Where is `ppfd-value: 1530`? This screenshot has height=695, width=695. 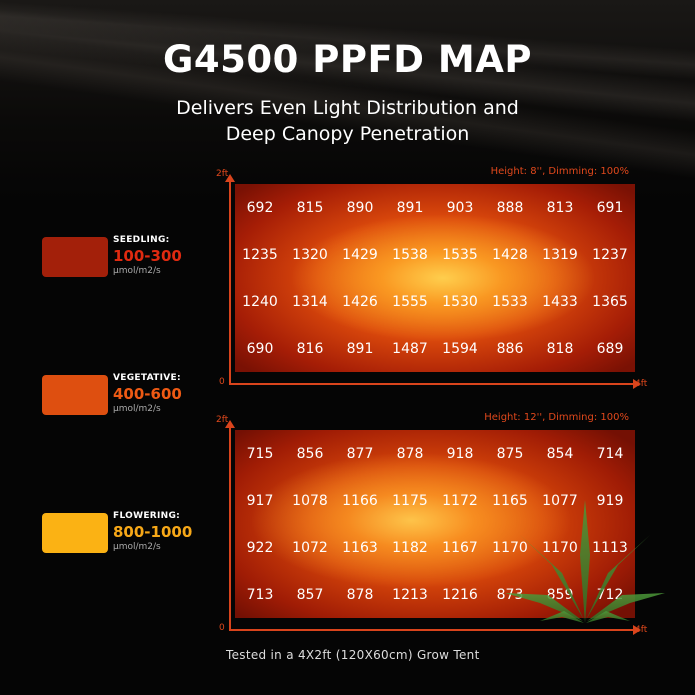 ppfd-value: 1530 is located at coordinates (460, 301).